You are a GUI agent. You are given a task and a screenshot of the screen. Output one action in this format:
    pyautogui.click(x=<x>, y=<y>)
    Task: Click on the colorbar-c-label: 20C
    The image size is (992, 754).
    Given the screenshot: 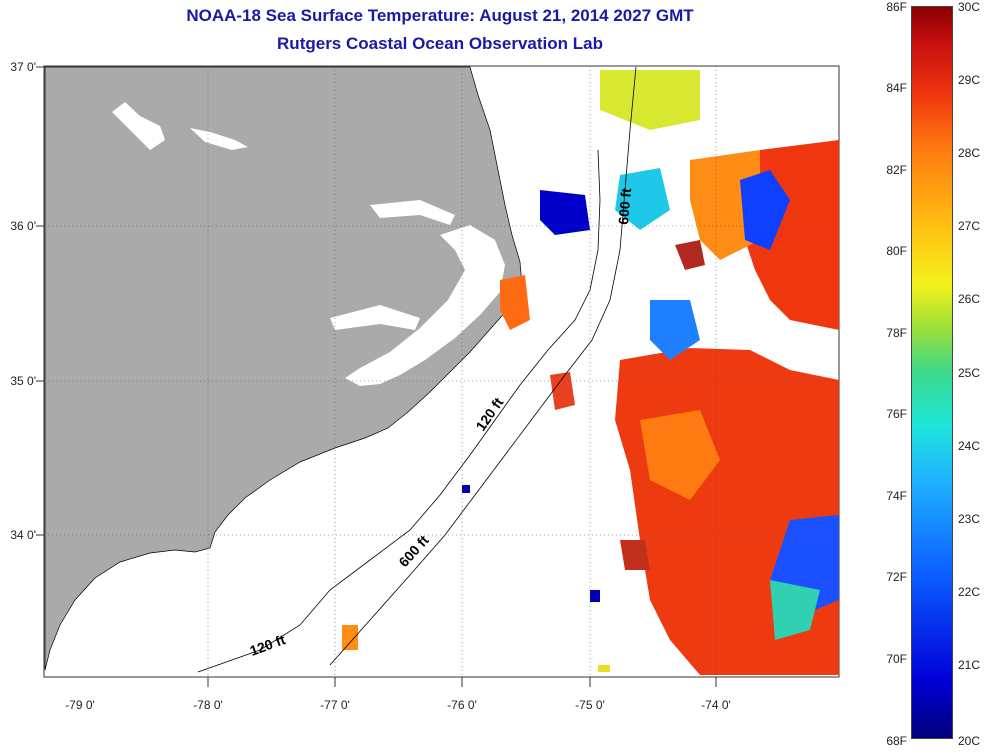 What is the action you would take?
    pyautogui.click(x=969, y=741)
    